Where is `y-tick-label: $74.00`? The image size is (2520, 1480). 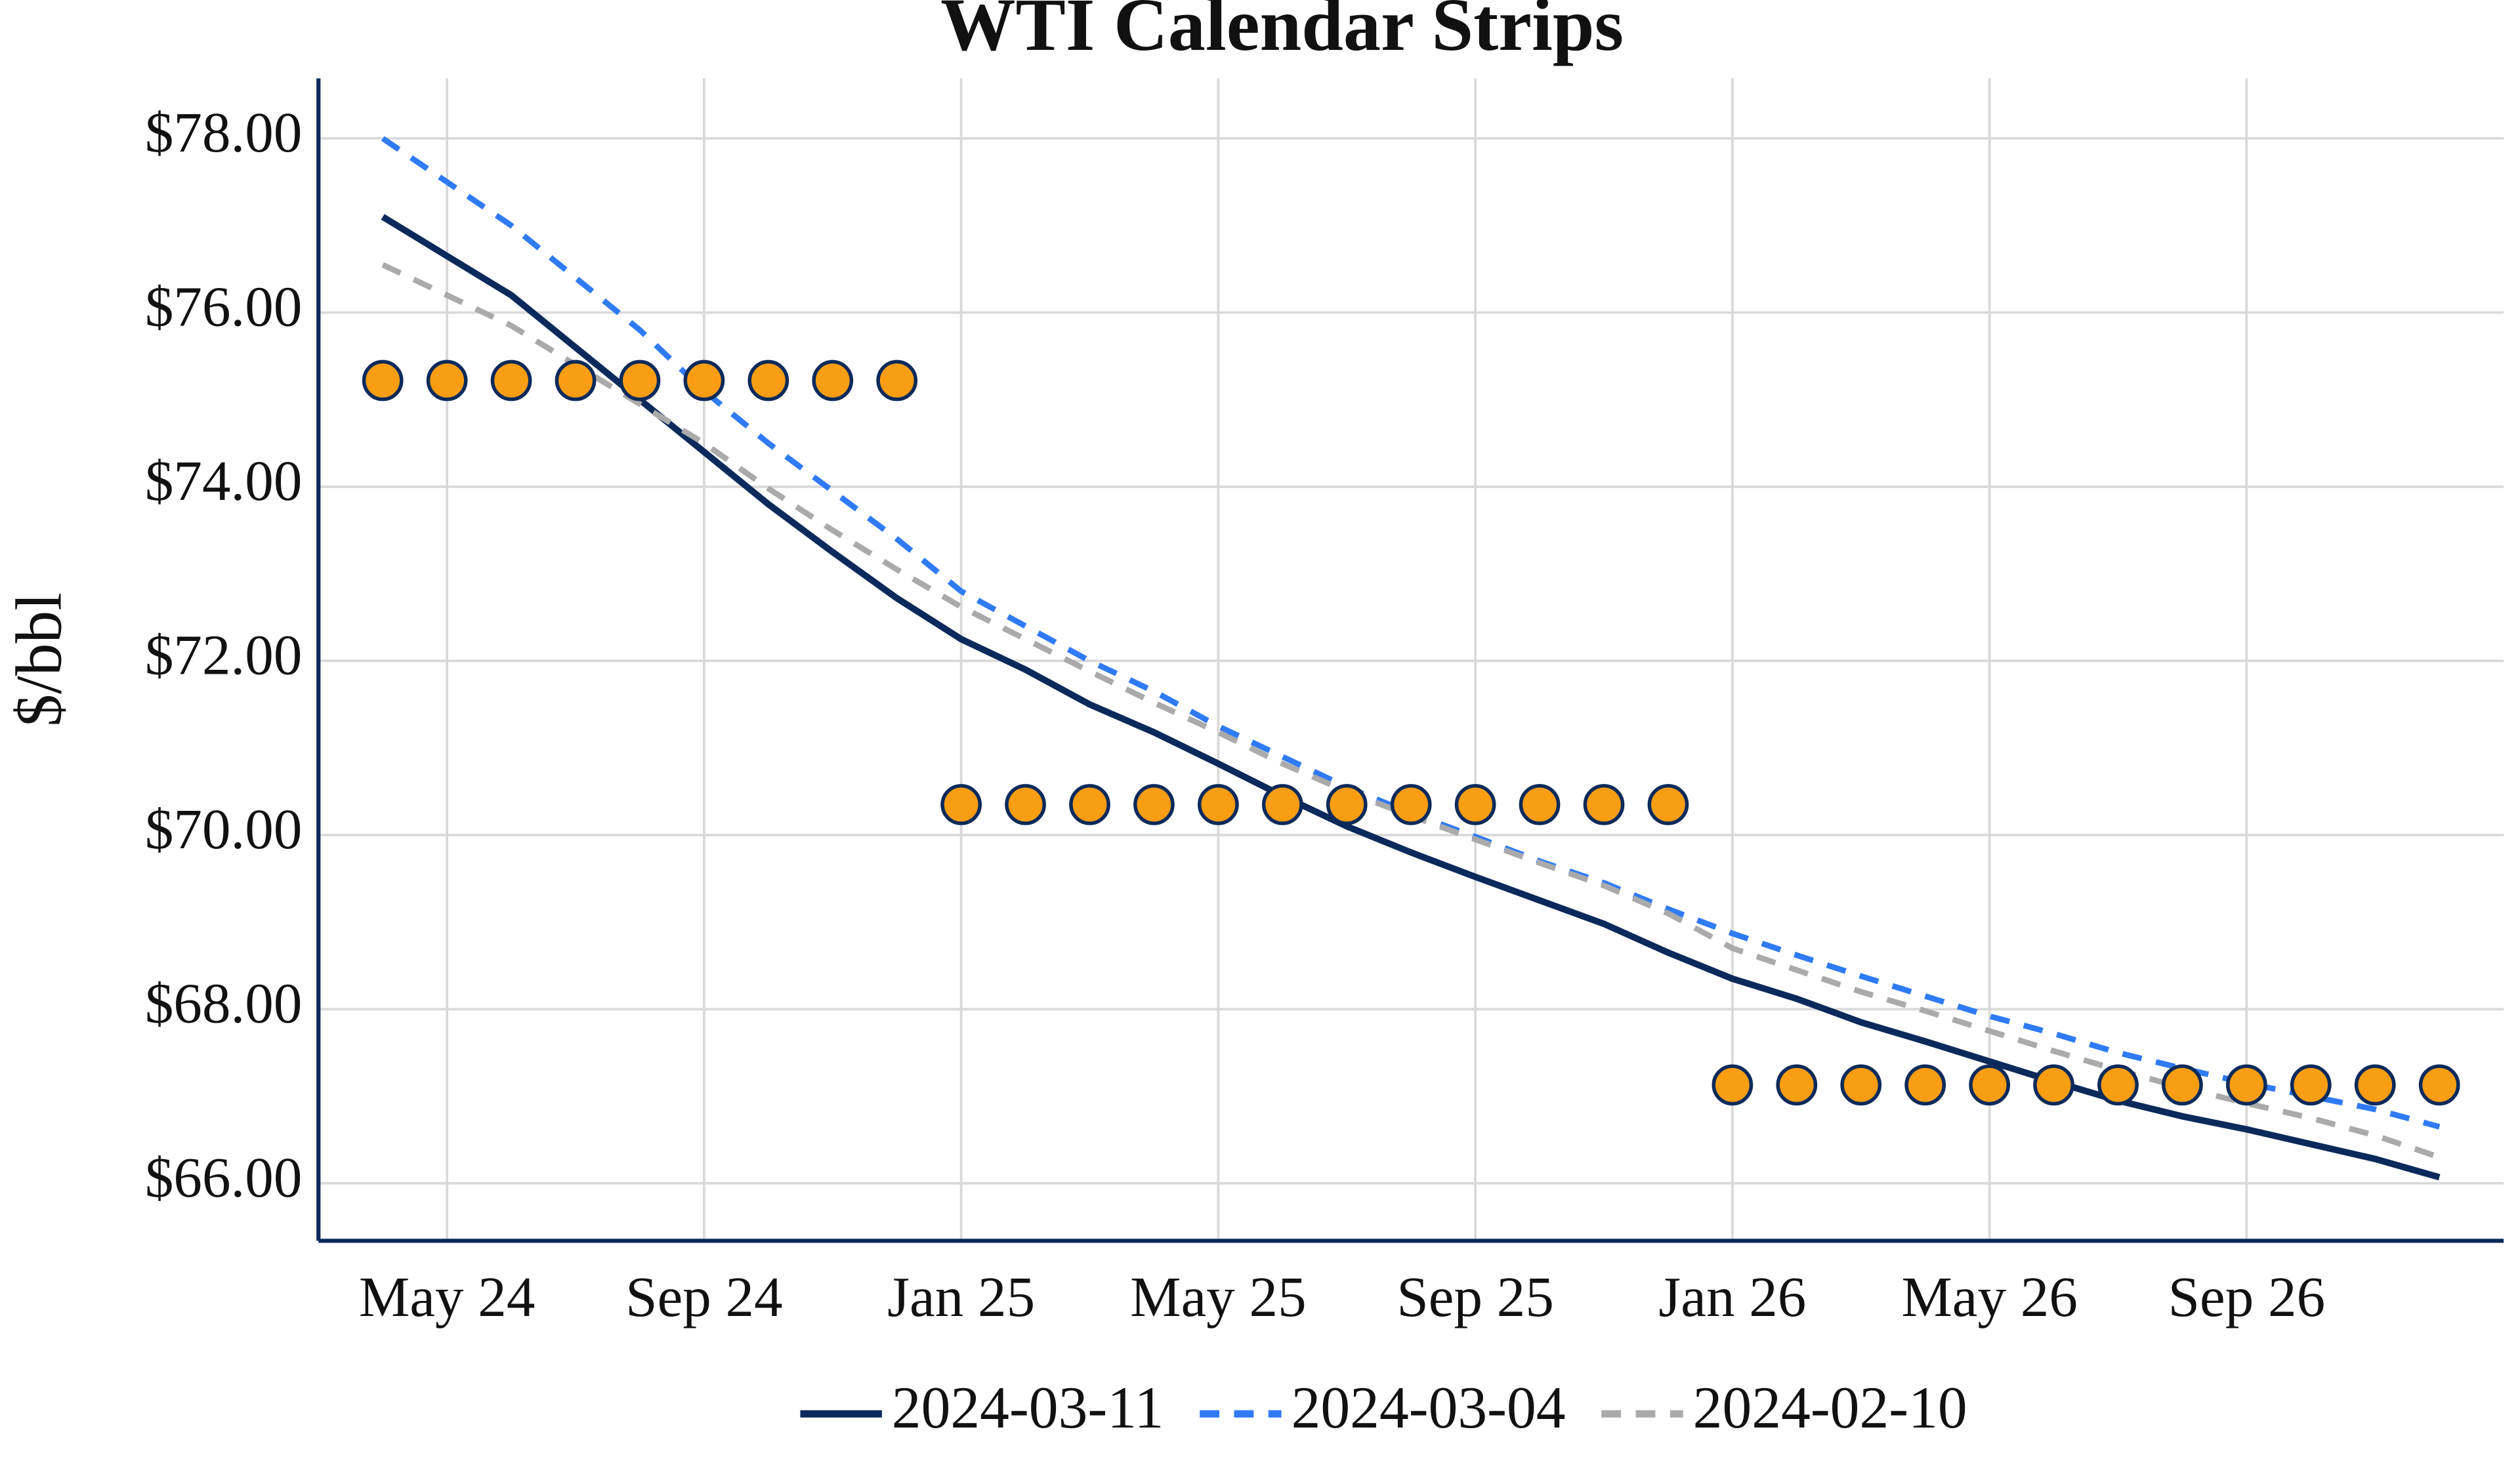 y-tick-label: $74.00 is located at coordinates (224, 480).